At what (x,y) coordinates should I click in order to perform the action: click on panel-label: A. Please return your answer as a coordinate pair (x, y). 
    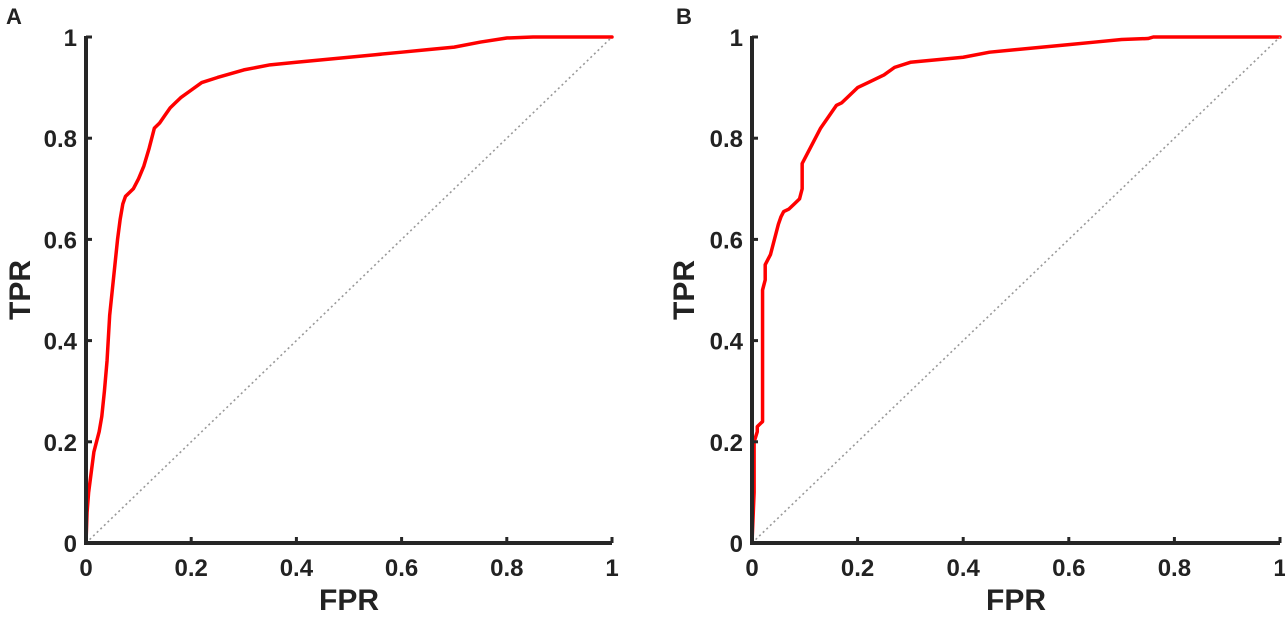
    Looking at the image, I should click on (14, 16).